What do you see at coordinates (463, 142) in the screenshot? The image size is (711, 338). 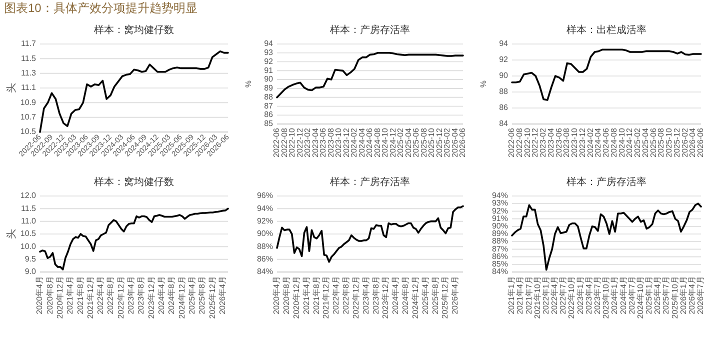 I see `x-tick-label: 2026-06` at bounding box center [463, 142].